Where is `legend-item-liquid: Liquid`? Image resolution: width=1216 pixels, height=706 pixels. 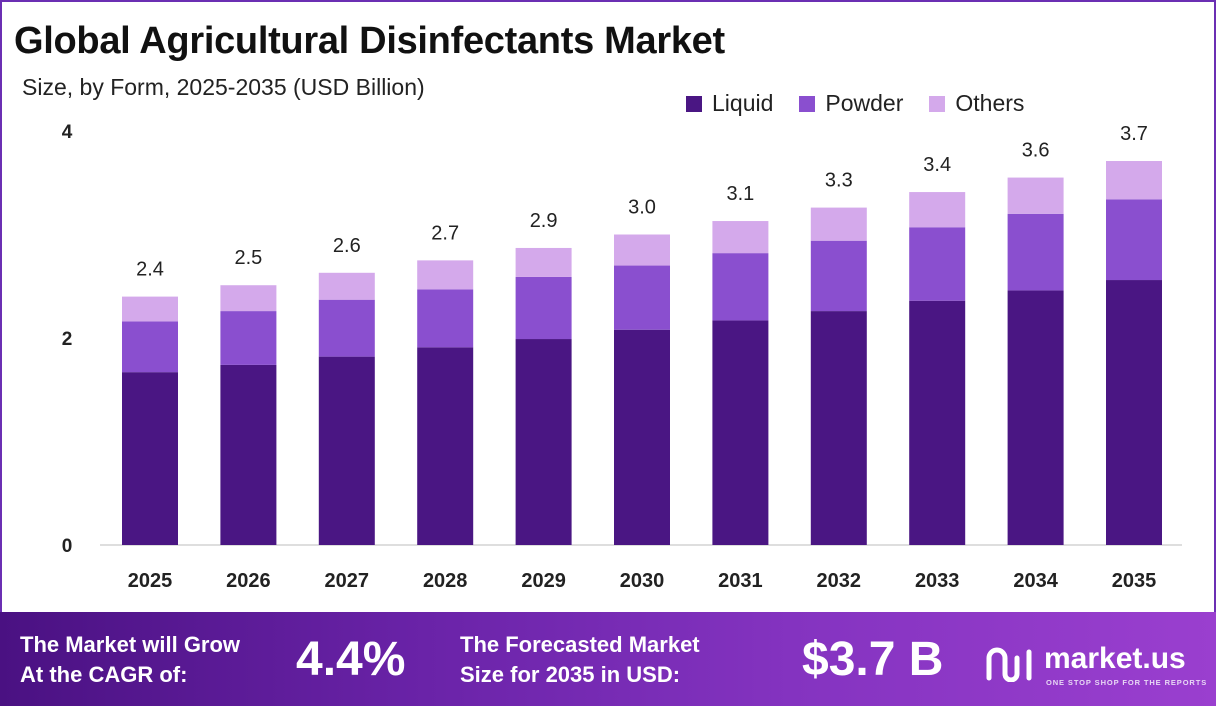 legend-item-liquid: Liquid is located at coordinates (729, 103).